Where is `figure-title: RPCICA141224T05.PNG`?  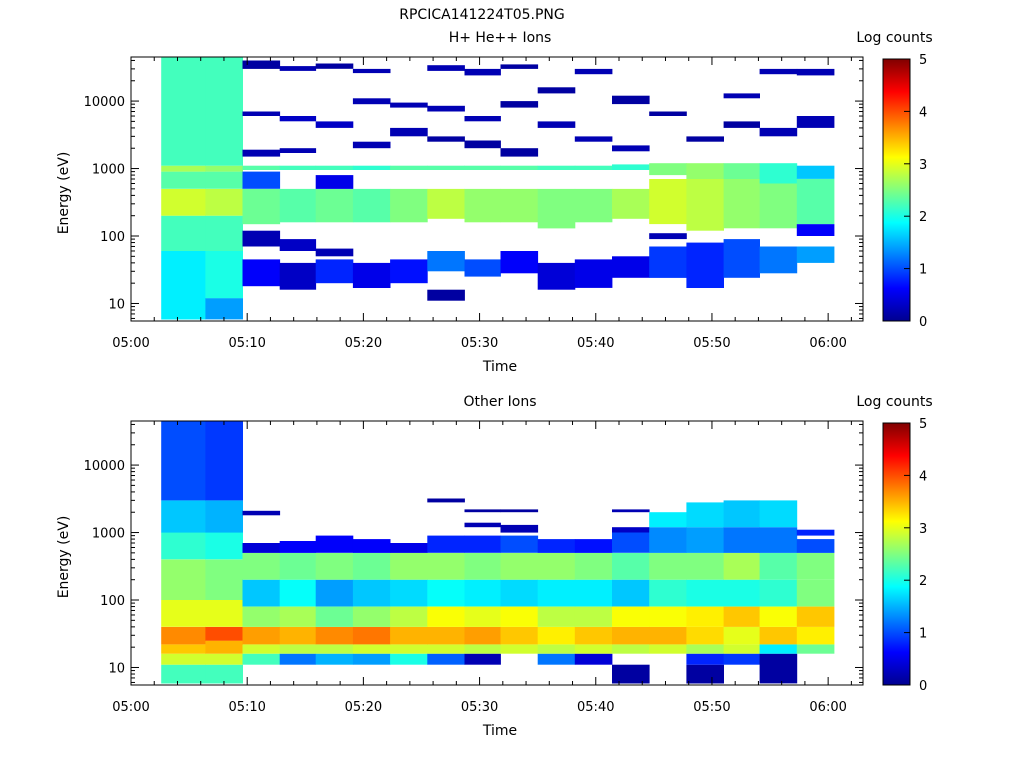
figure-title: RPCICA141224T05.PNG is located at coordinates (481, 15).